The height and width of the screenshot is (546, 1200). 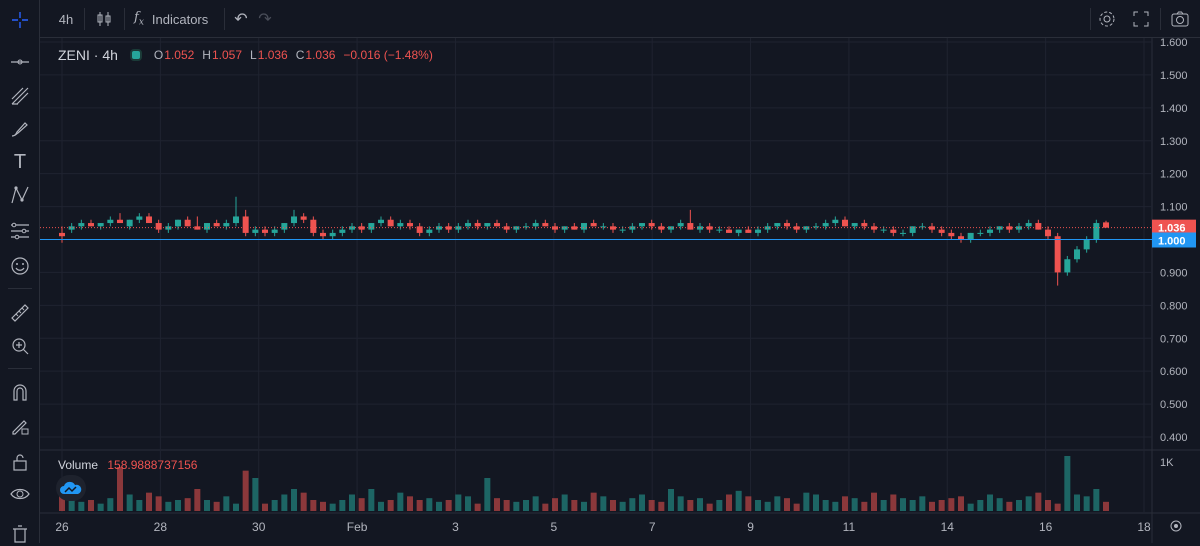 I want to click on ruler-icon, so click(x=20, y=313).